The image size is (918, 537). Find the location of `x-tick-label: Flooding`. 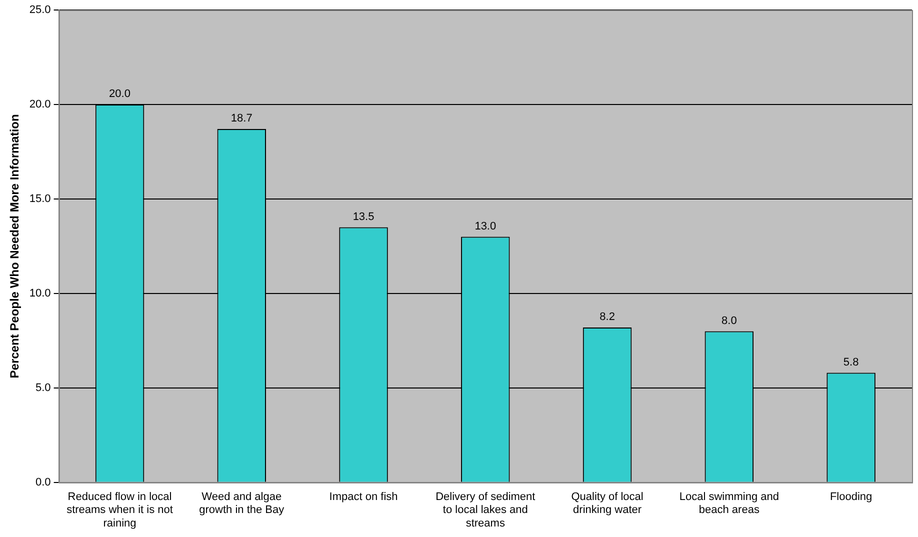

x-tick-label: Flooding is located at coordinates (851, 497).